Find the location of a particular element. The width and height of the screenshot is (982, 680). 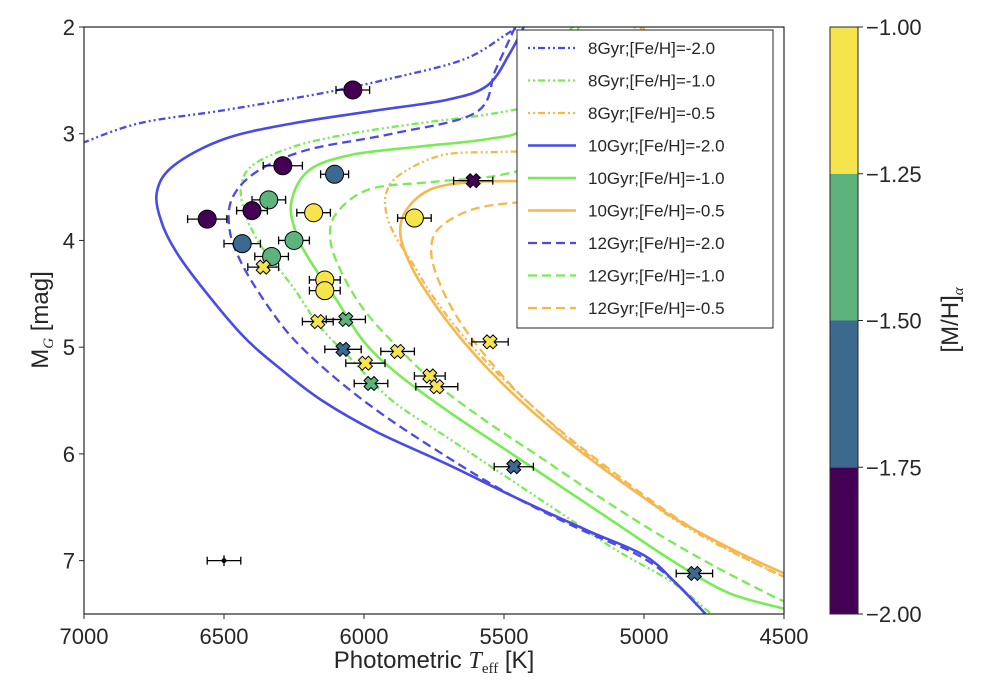

legend-label-1: 8Gyr;[Fe/H]=-2.0 is located at coordinates (651, 48).